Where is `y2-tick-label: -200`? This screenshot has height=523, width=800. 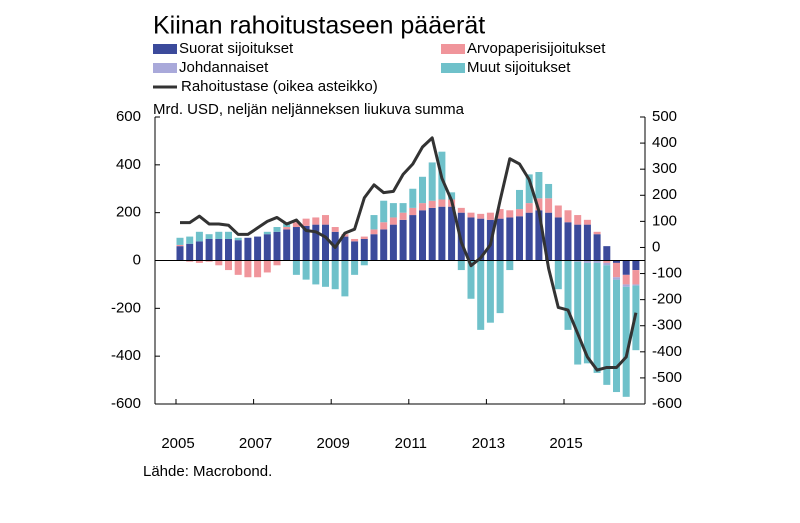
y2-tick-label: -200 is located at coordinates (667, 299).